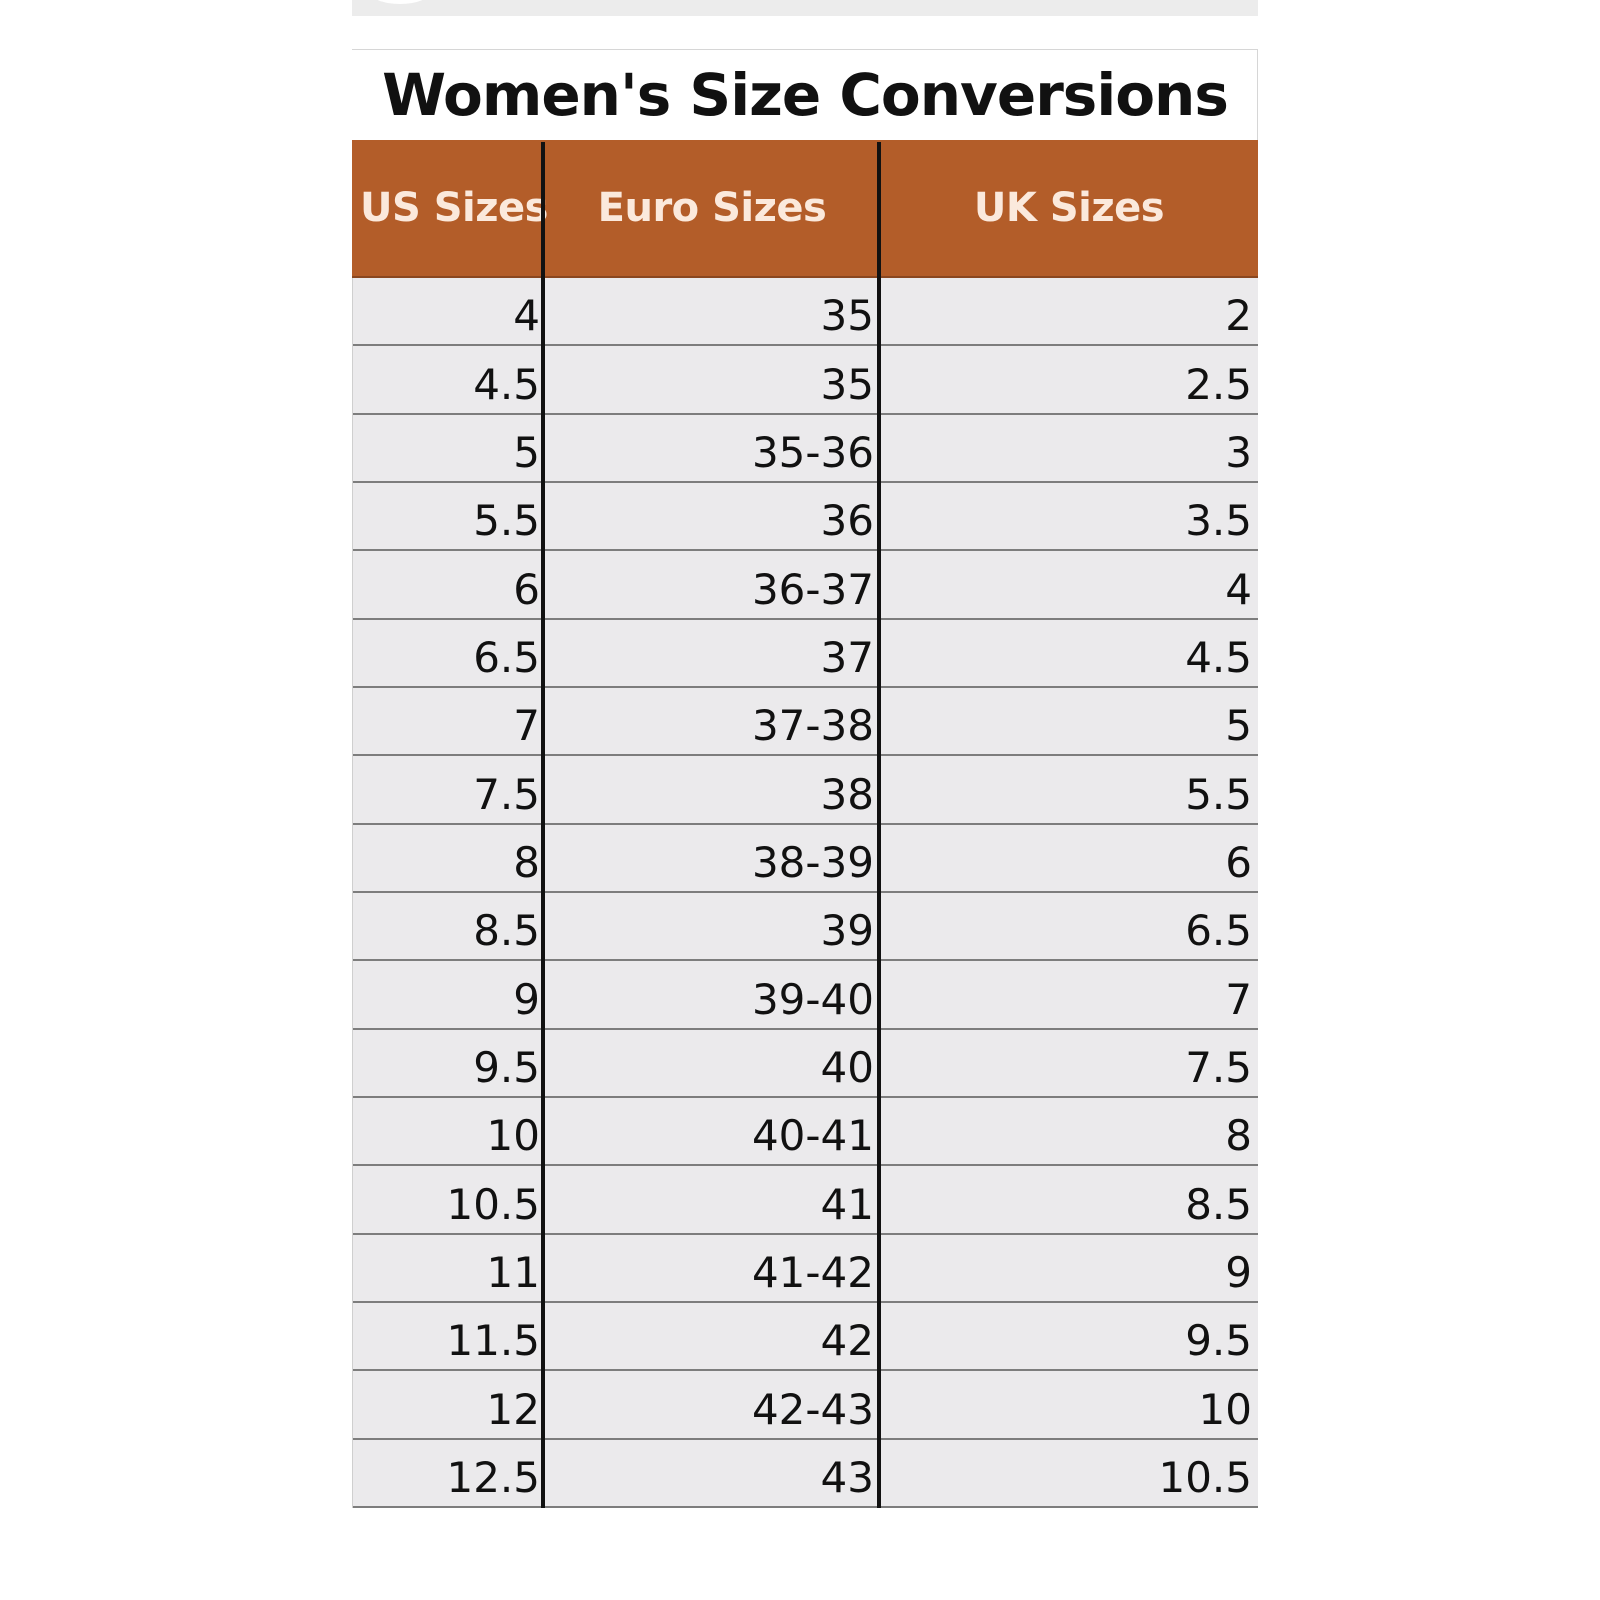 This screenshot has height=1600, width=1600. Describe the element at coordinates (506, 1067) in the screenshot. I see `us-size-cell: 9.5` at that location.